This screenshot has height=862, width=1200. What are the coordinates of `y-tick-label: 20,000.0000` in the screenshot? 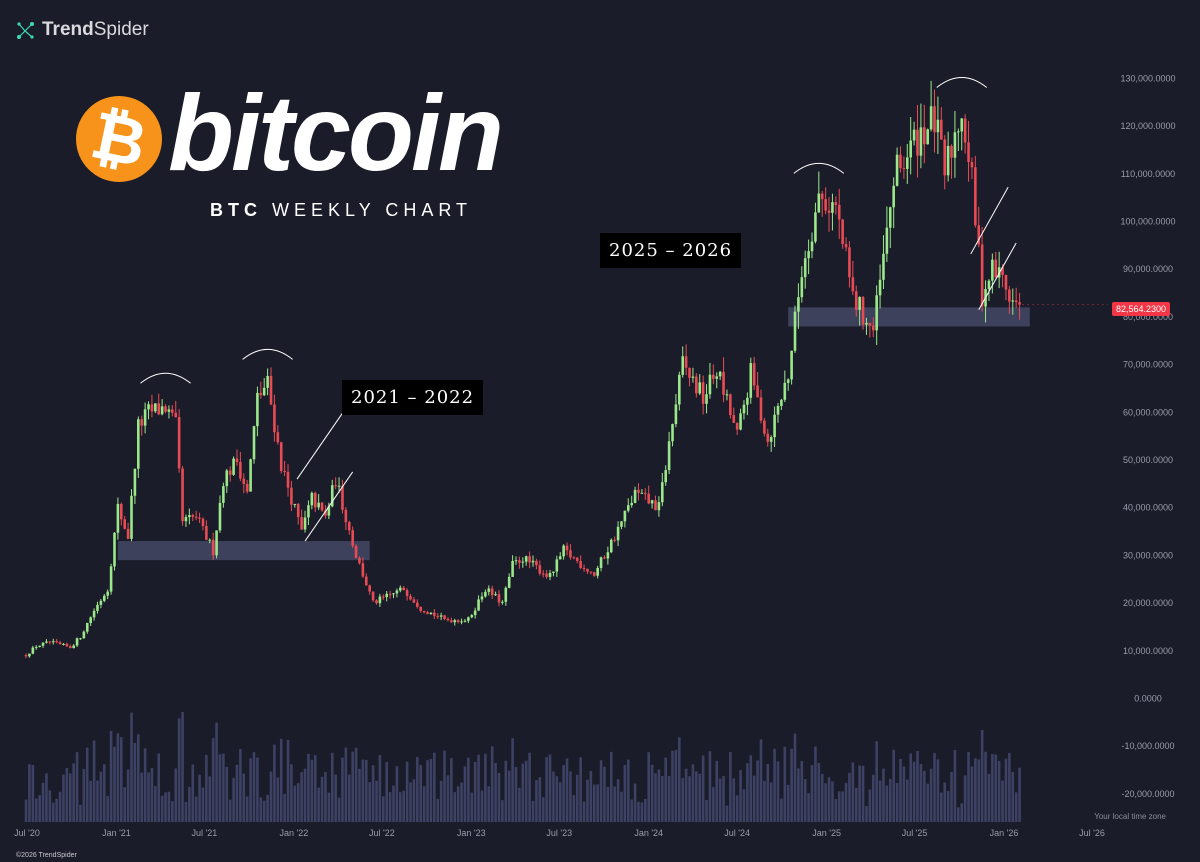 It's located at (1148, 603).